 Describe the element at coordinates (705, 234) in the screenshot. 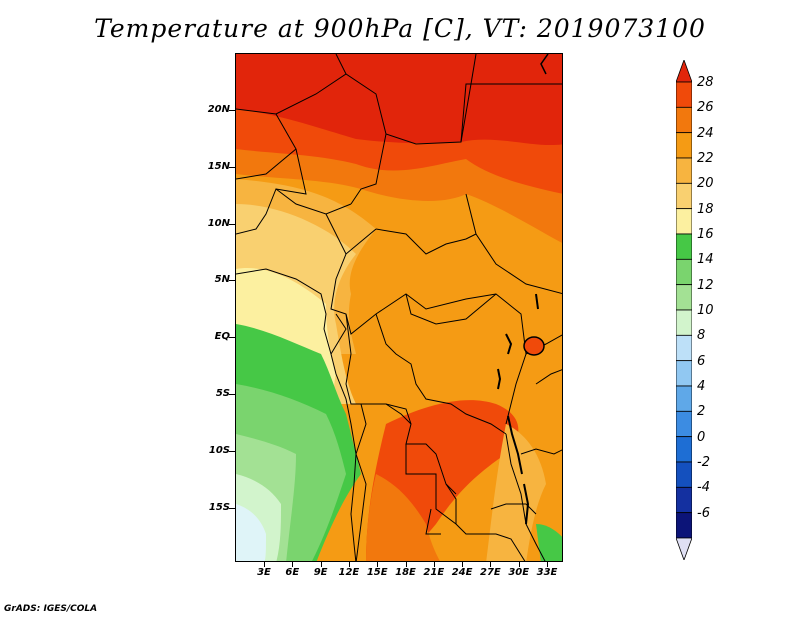

I see `colorbar-tick-label: 16` at that location.